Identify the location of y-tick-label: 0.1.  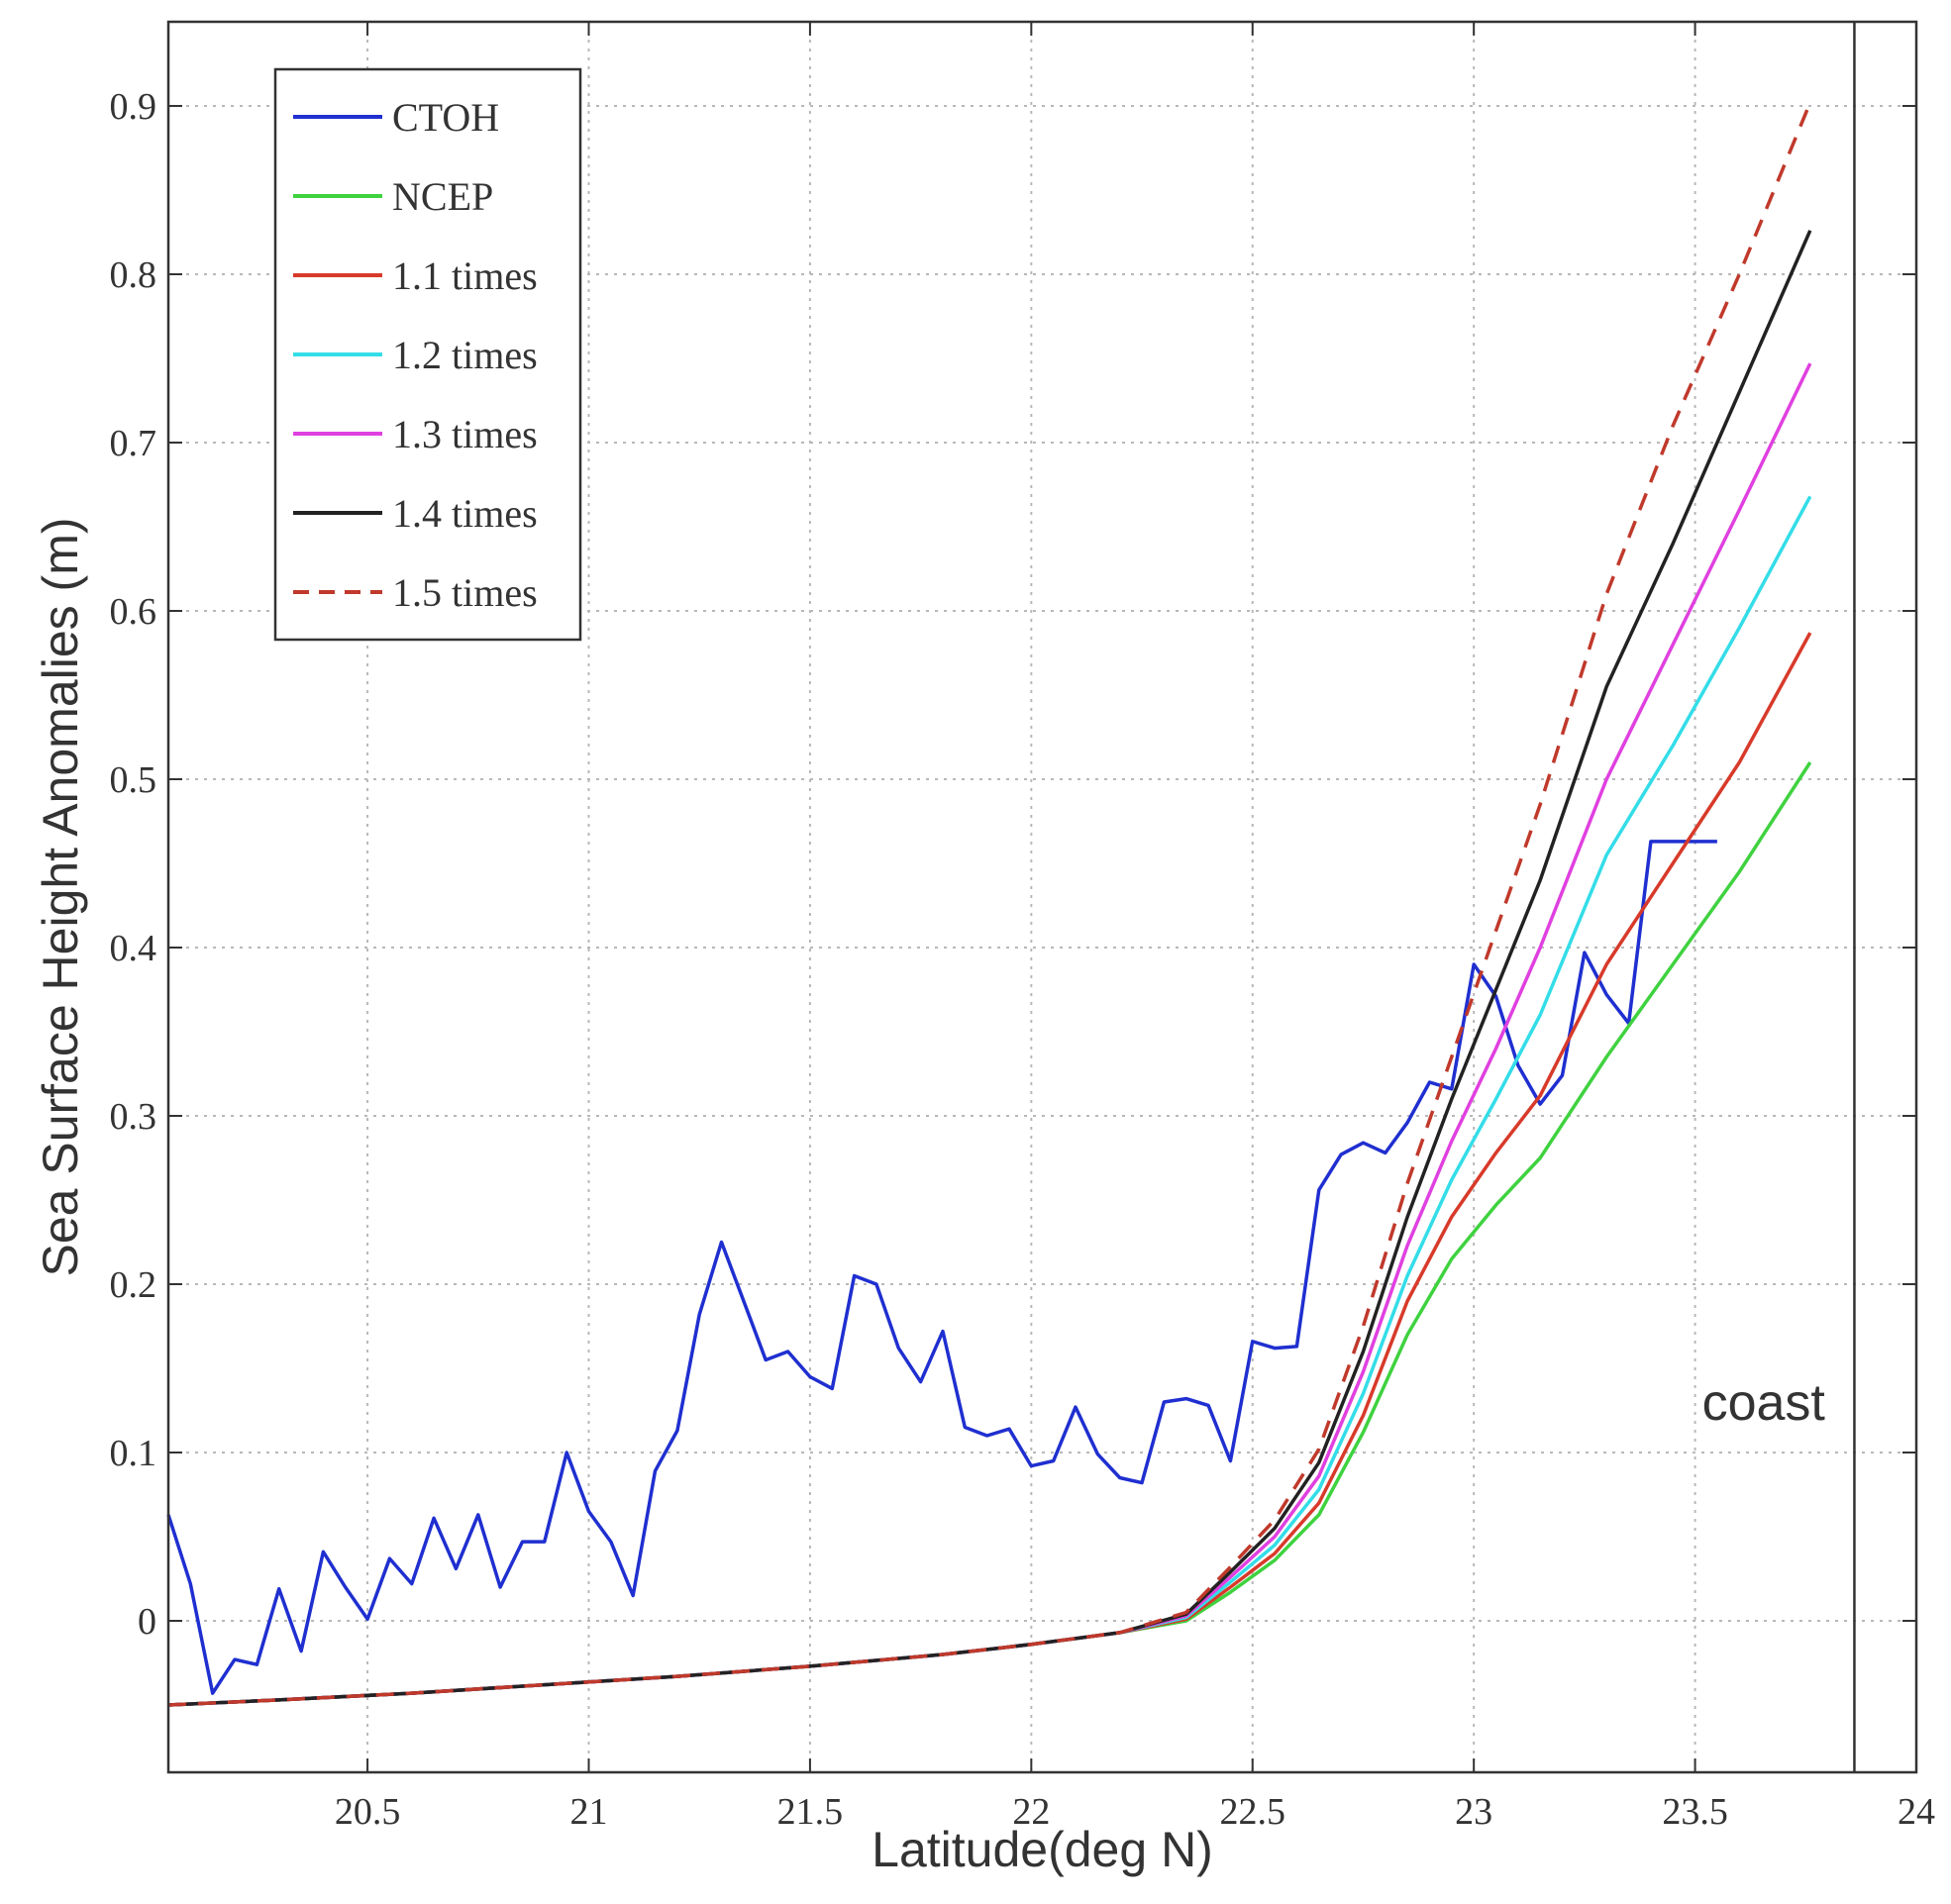
(134, 1453).